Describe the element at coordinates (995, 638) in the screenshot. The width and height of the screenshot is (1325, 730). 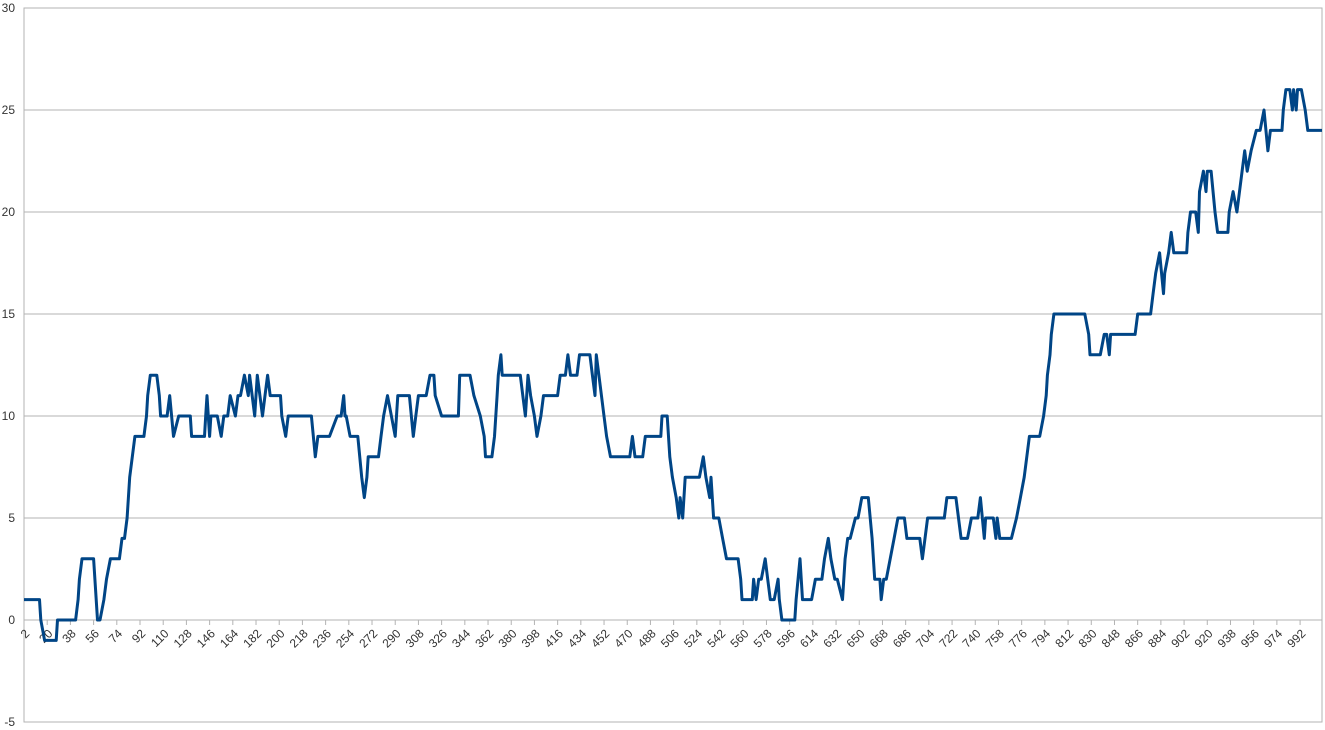
I see `x-tick-label: 758` at that location.